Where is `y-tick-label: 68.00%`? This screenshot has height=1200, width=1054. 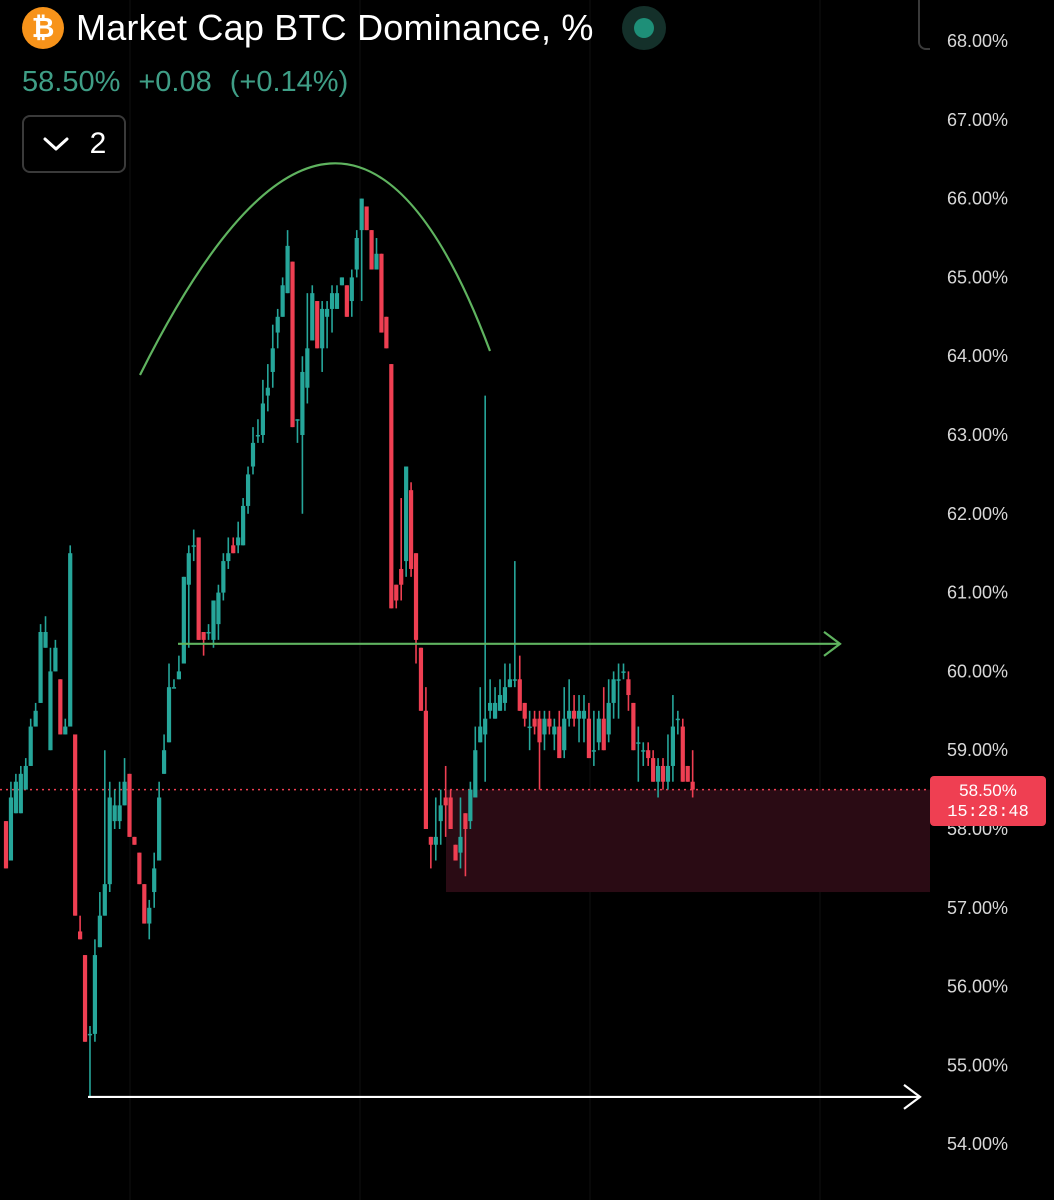
y-tick-label: 68.00% is located at coordinates (977, 41).